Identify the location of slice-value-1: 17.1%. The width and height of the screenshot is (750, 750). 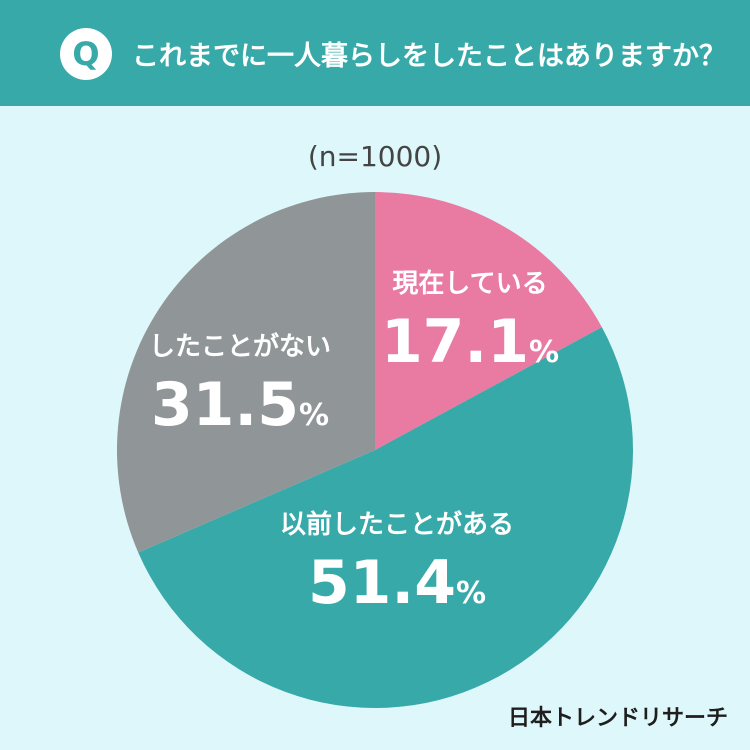
(470, 342).